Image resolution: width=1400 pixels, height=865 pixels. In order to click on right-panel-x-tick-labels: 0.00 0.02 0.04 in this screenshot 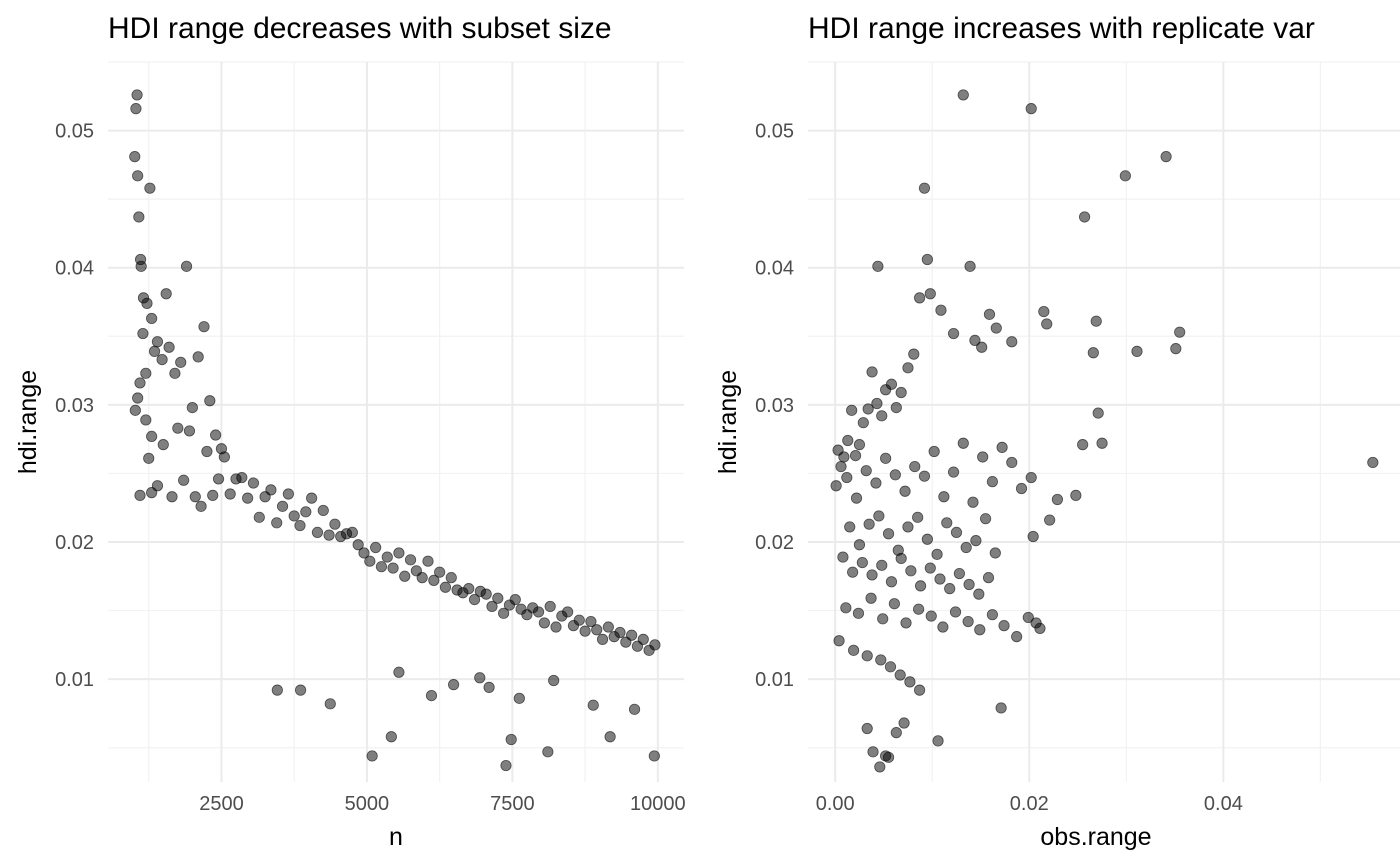, I will do `click(1029, 804)`.